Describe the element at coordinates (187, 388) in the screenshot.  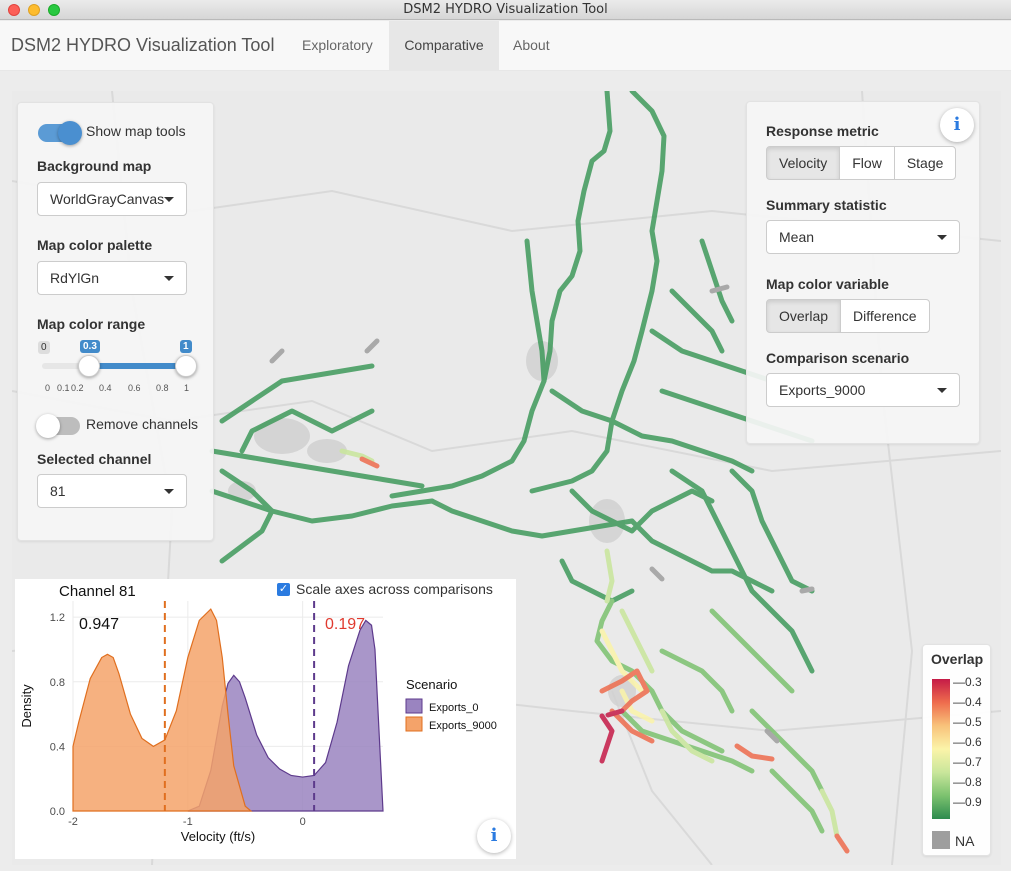
I see `slider-tick: 1` at that location.